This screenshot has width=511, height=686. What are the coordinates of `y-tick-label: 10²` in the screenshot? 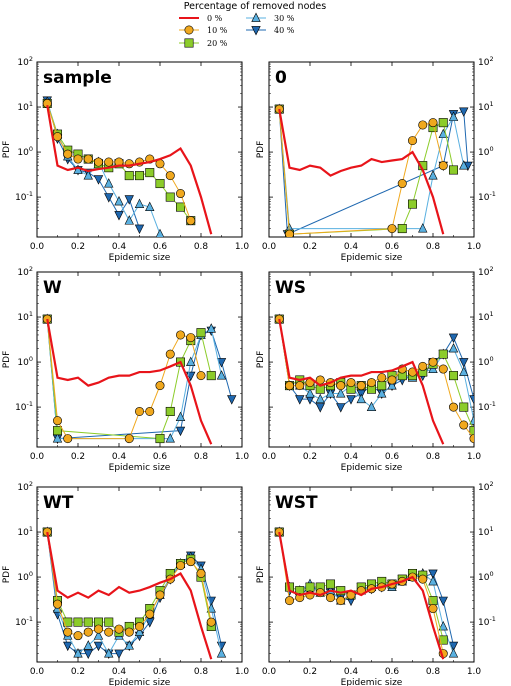 It's located at (25, 271).